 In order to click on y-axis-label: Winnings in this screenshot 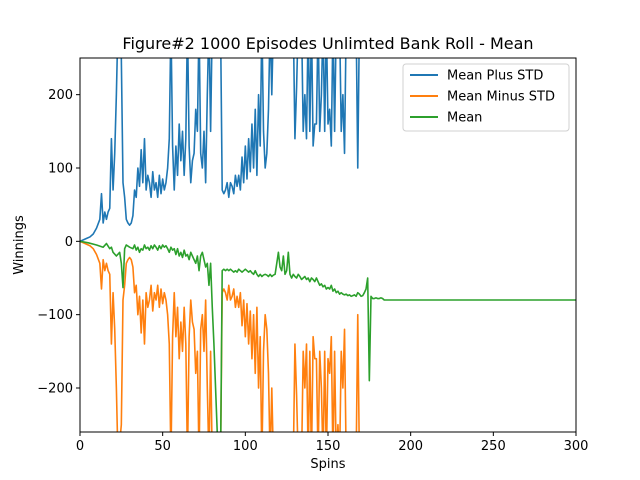, I will do `click(19, 245)`.